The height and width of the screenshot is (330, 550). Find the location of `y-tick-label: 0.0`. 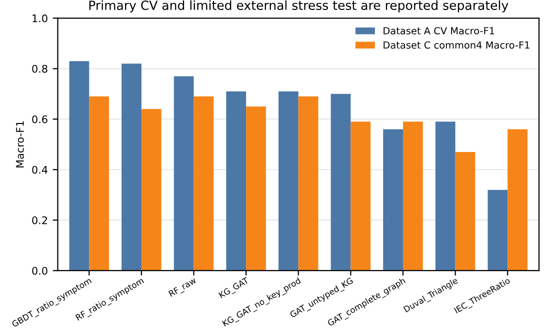

y-tick-label: 0.0 is located at coordinates (40, 270).